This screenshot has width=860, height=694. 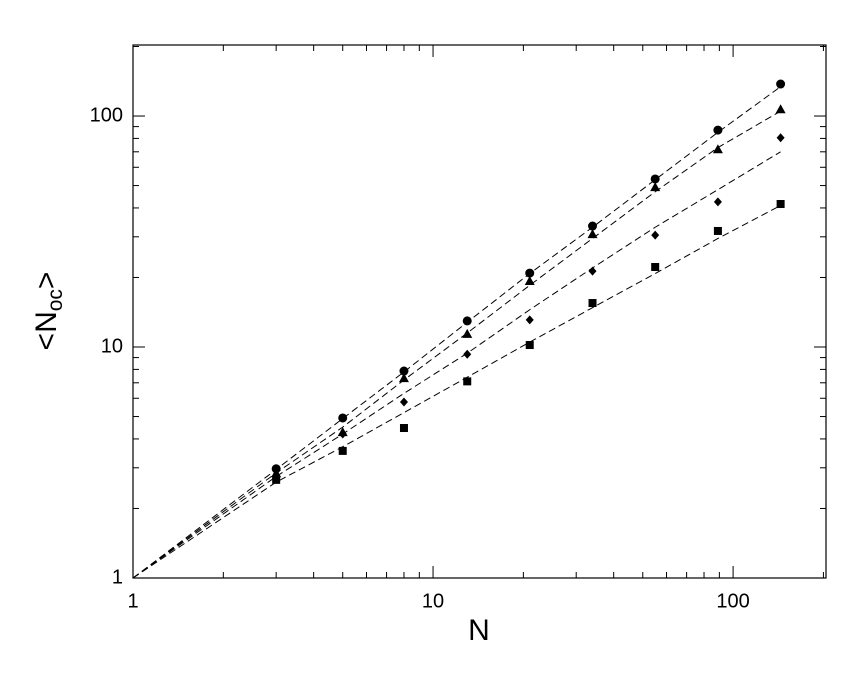 I want to click on y-label-end: >, so click(x=46, y=281).